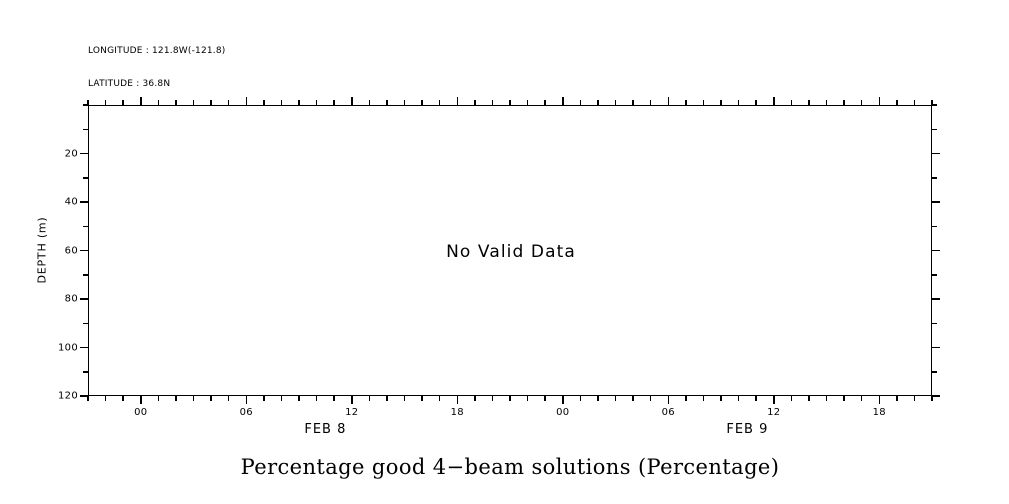 Image resolution: width=1009 pixels, height=504 pixels. I want to click on no-valid-data-message: No Valid Data, so click(511, 251).